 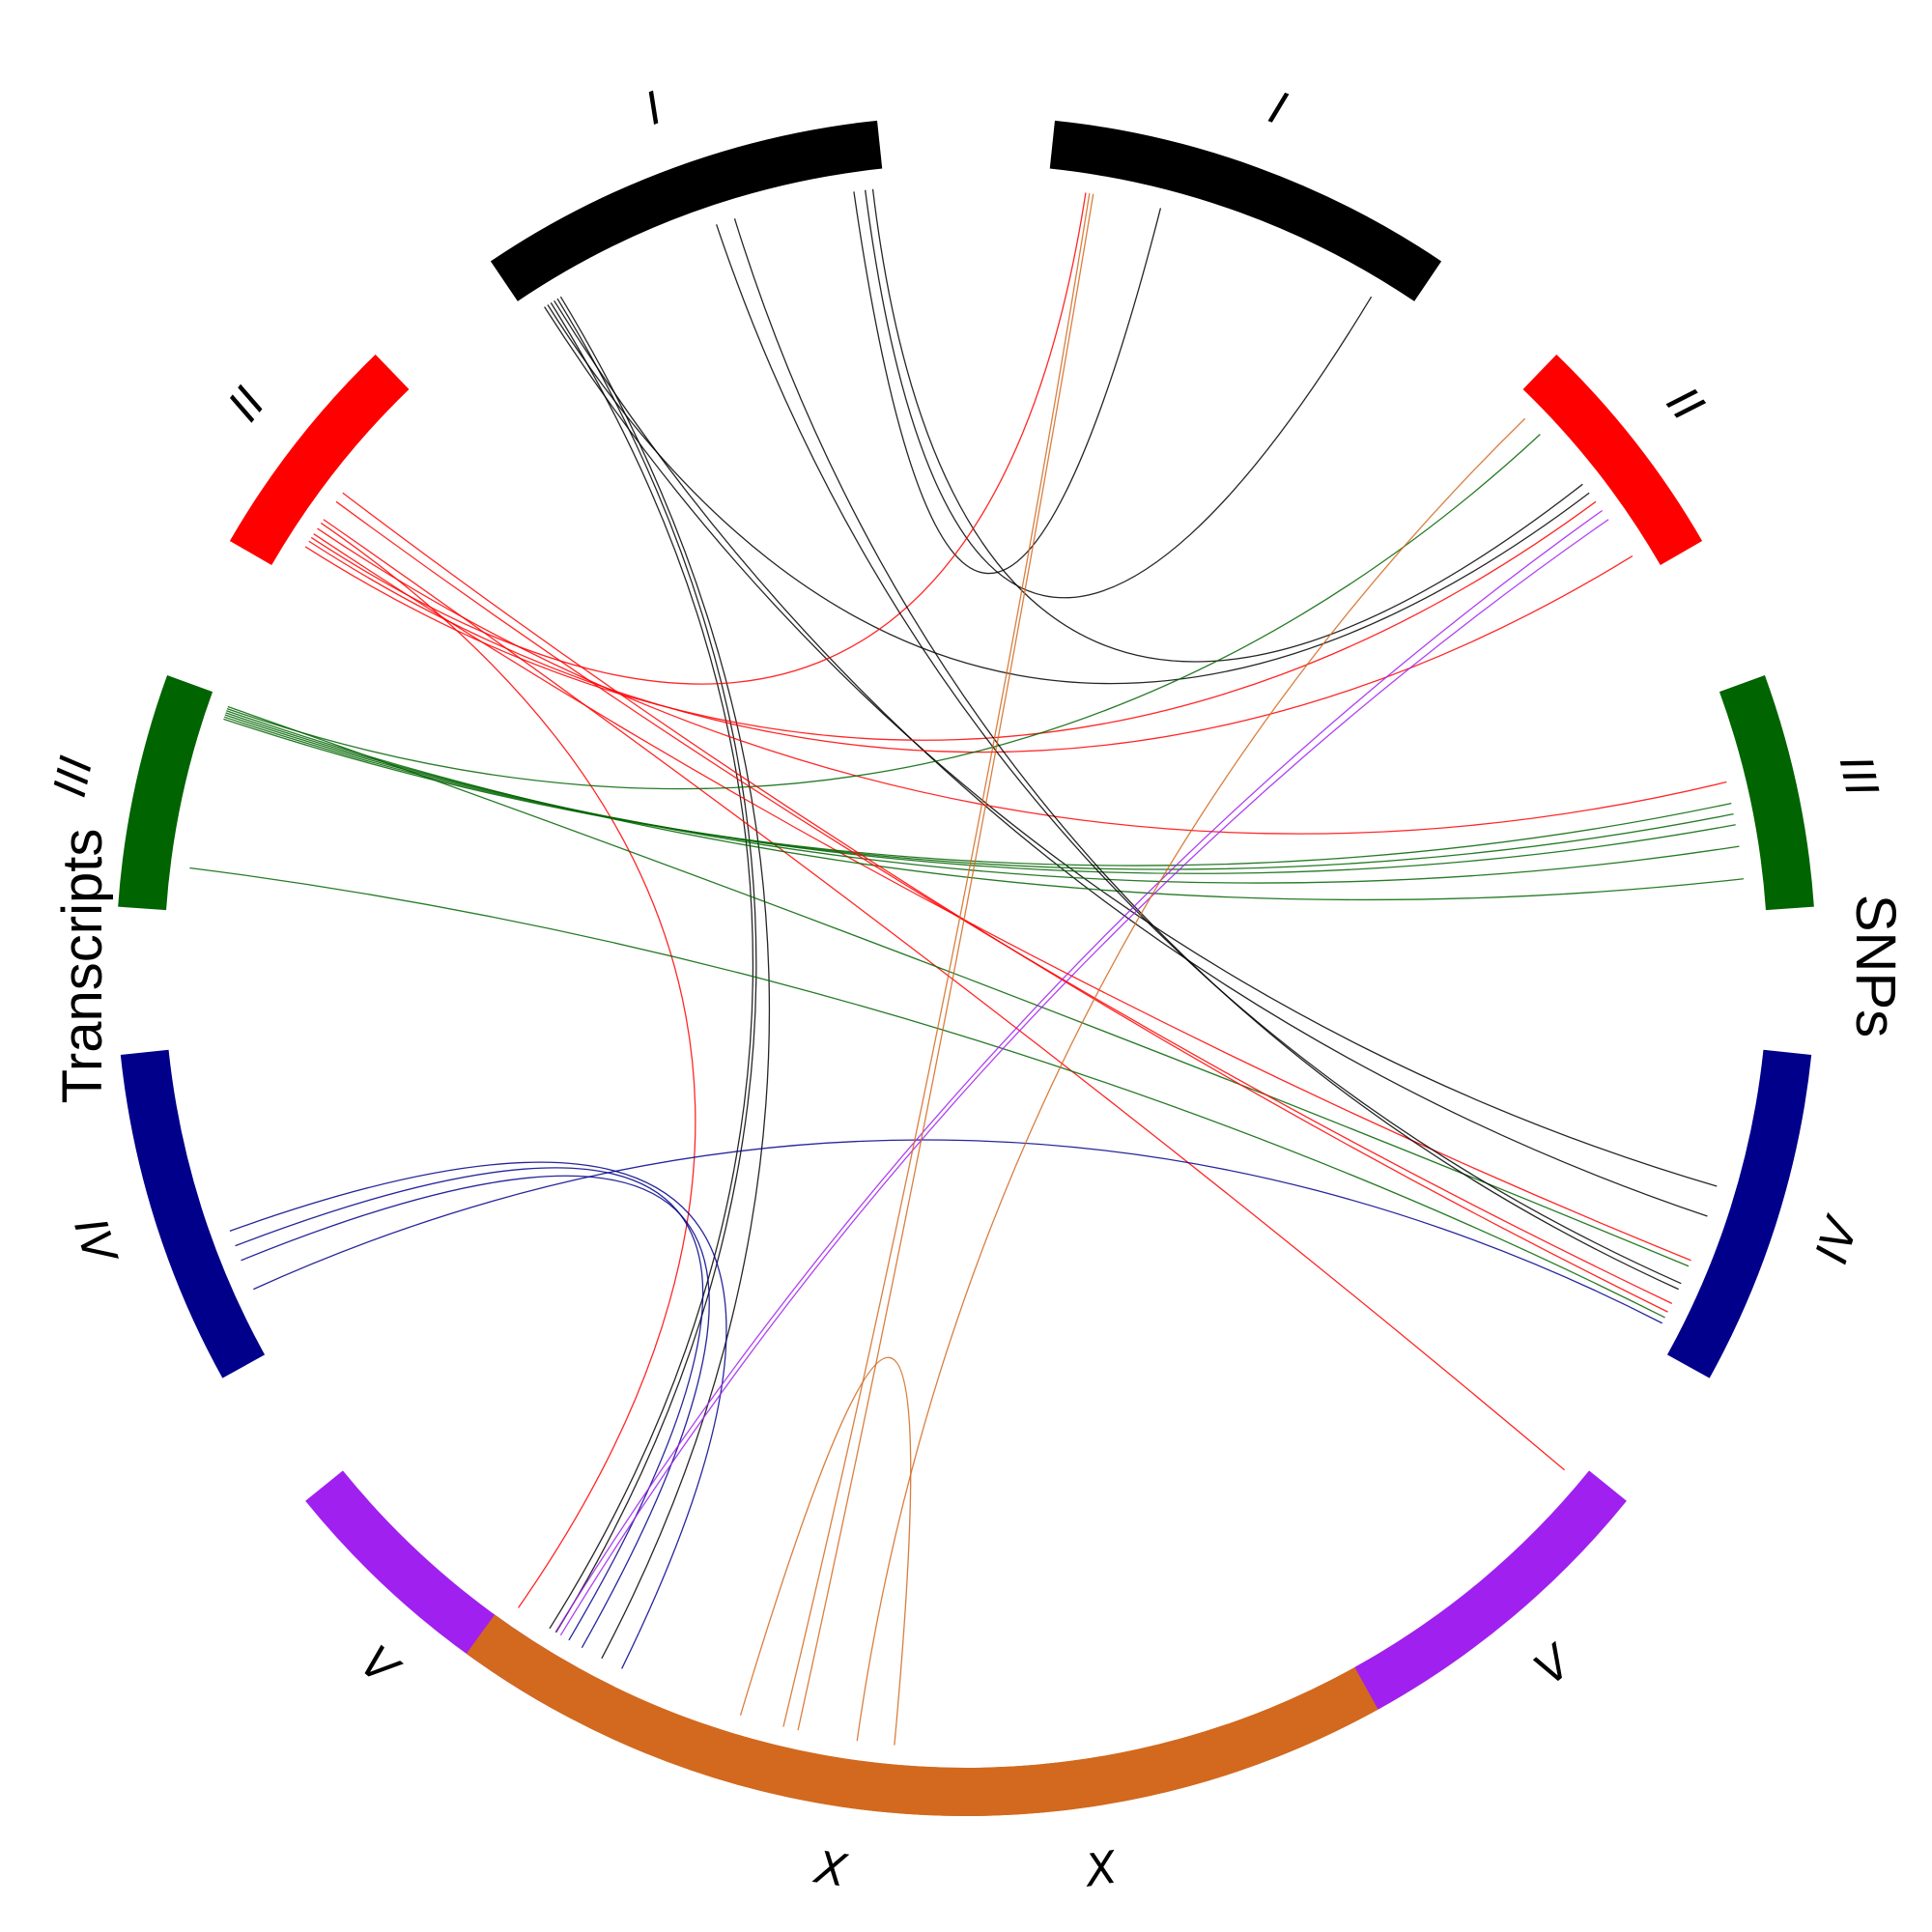 I want to click on label-transcripts-chr-ii: II, so click(x=246, y=404).